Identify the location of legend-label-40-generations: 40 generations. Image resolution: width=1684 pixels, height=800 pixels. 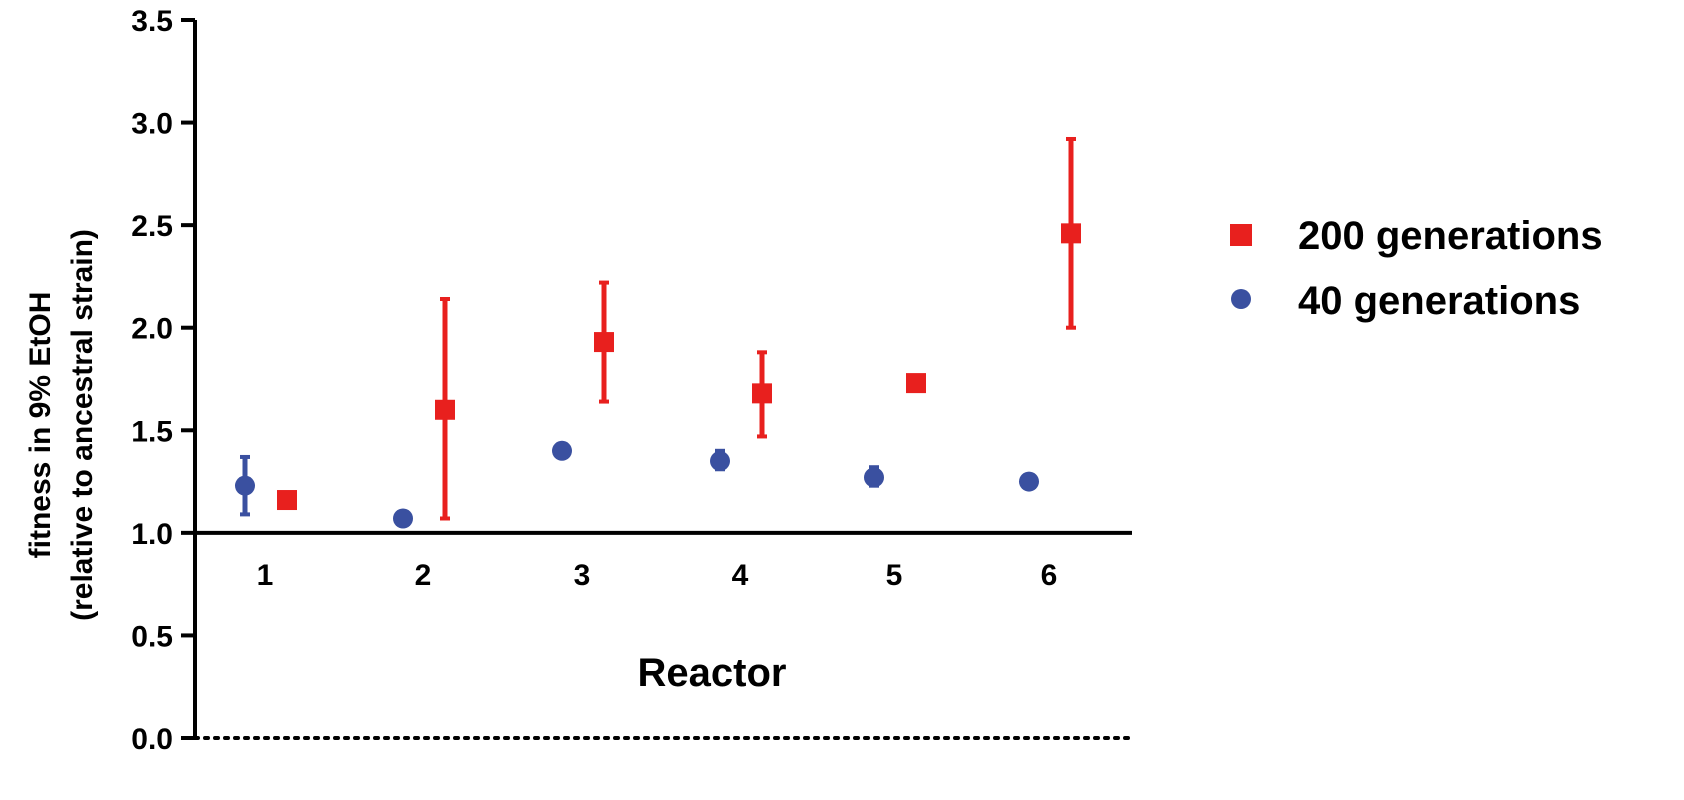
(1439, 301).